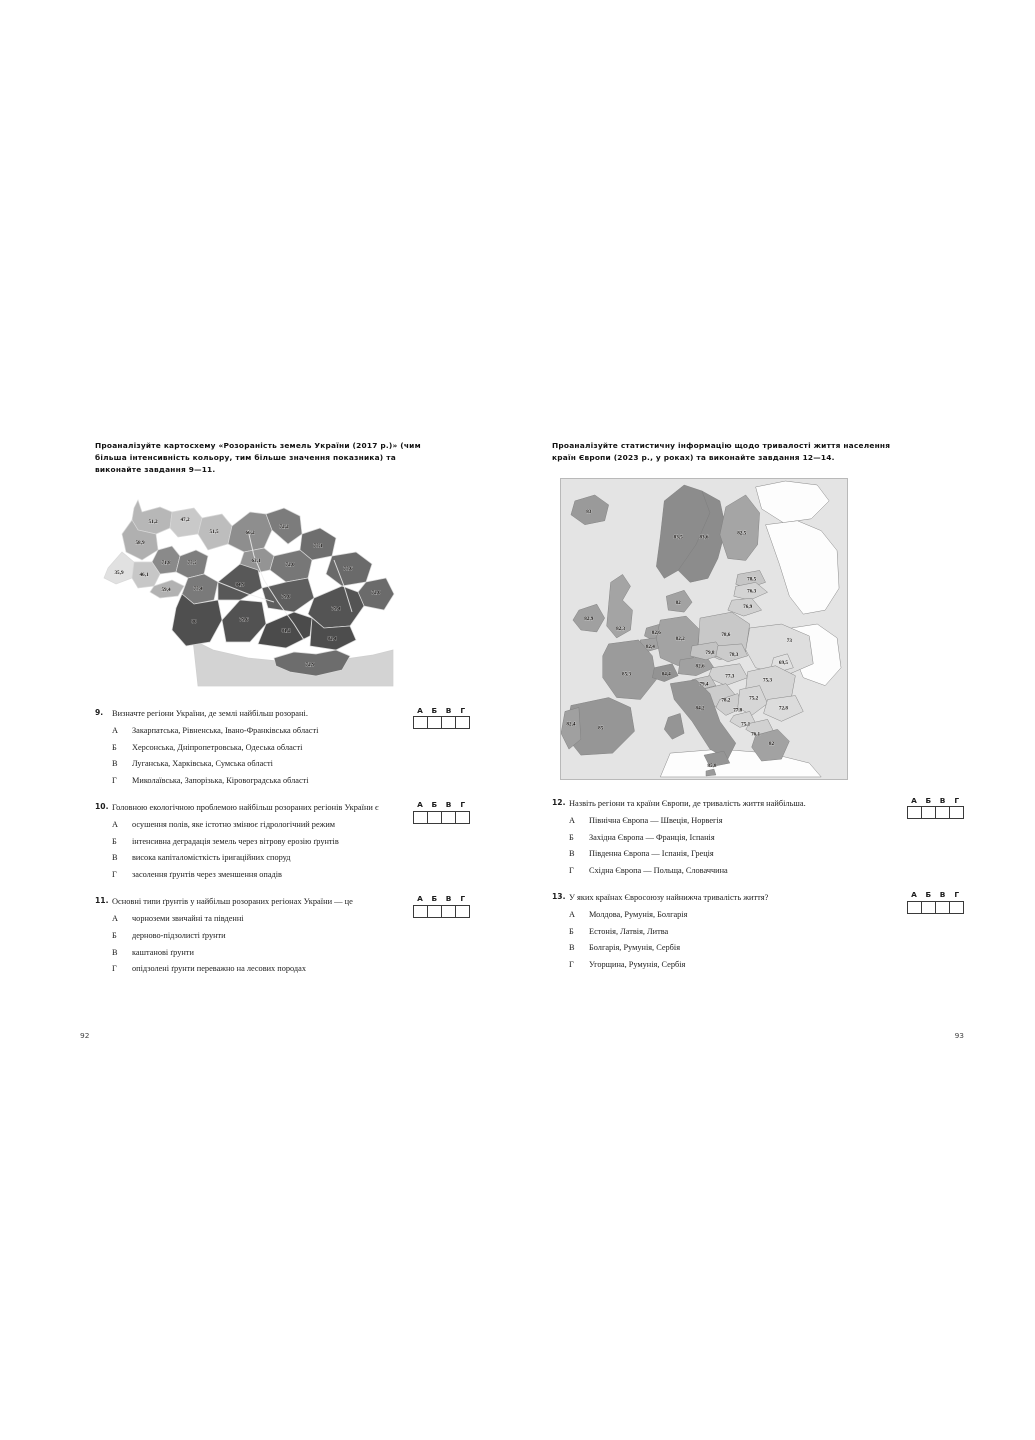  Describe the element at coordinates (207, 875) in the screenshot. I see `option-text: засолення ґрунтів через зменшення опадів` at that location.